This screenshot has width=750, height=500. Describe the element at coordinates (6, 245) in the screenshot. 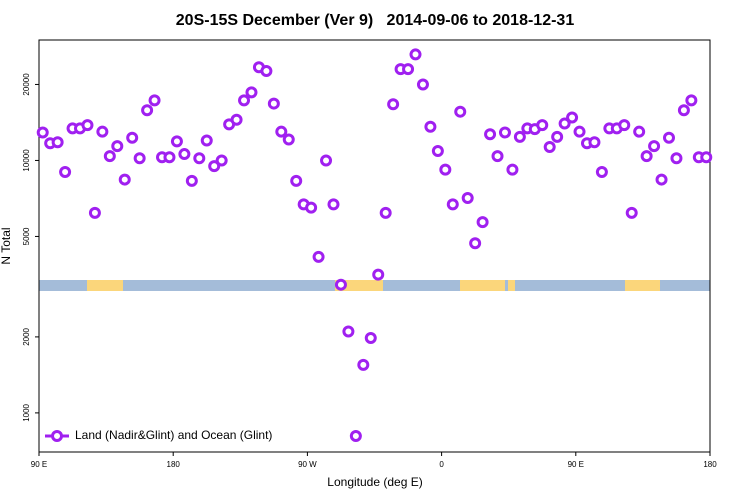

I see `y-axis-label: N Total` at that location.